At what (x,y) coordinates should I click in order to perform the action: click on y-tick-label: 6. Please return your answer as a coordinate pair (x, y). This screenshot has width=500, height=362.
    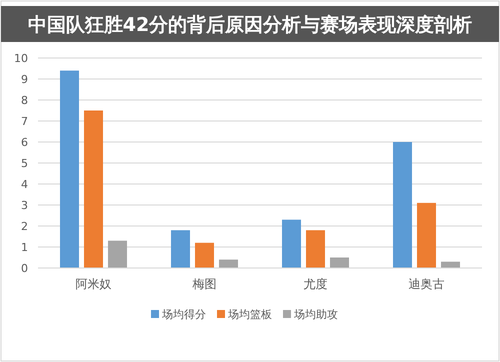
    Looking at the image, I should click on (24, 142).